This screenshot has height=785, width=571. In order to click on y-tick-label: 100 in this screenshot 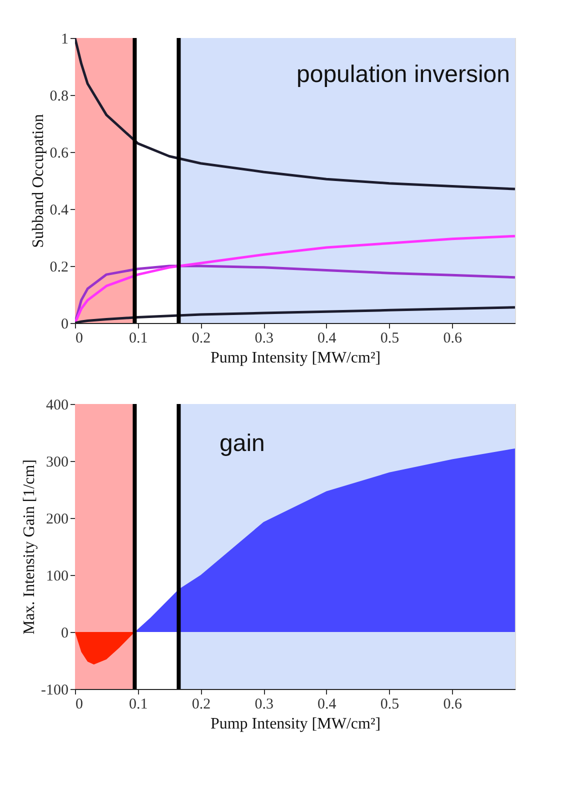, I will do `click(57, 576)`.